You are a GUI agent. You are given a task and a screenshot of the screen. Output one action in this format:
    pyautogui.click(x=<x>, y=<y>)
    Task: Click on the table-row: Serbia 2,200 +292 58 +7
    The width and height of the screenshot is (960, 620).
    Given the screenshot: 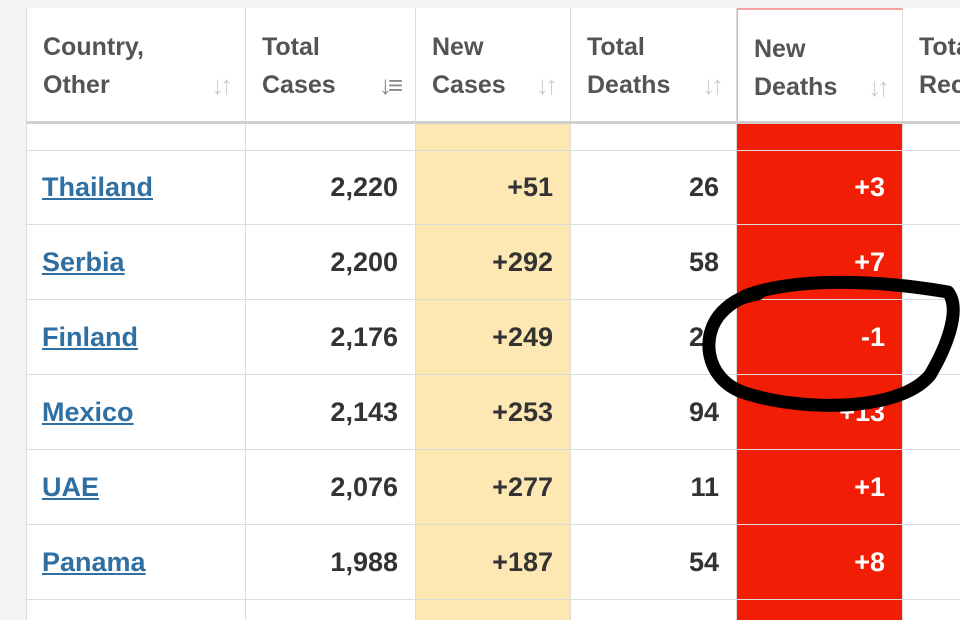 What is the action you would take?
    pyautogui.click(x=493, y=262)
    